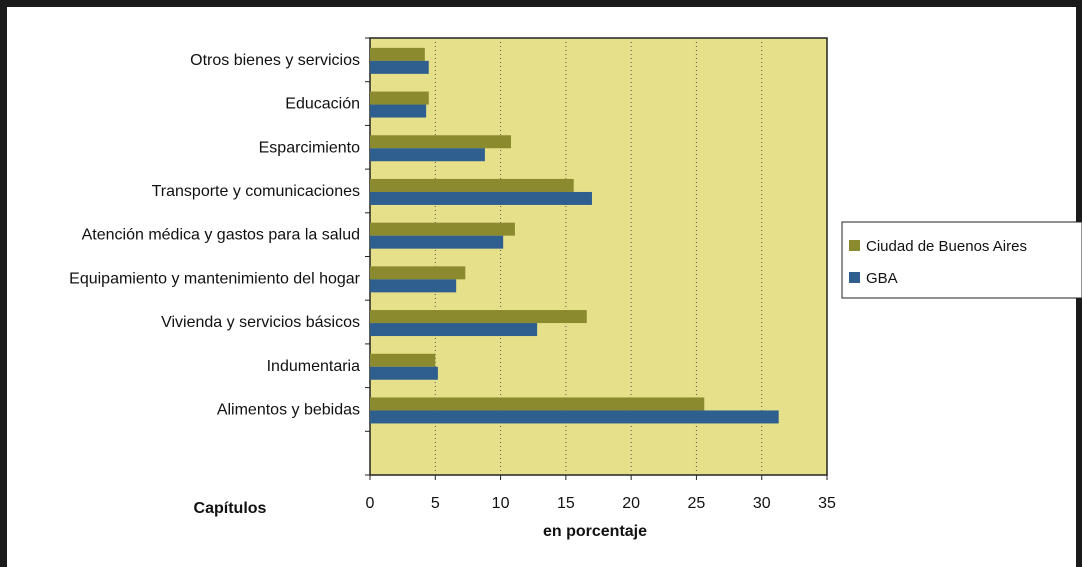  What do you see at coordinates (882, 278) in the screenshot?
I see `legend-label-gba: GBA` at bounding box center [882, 278].